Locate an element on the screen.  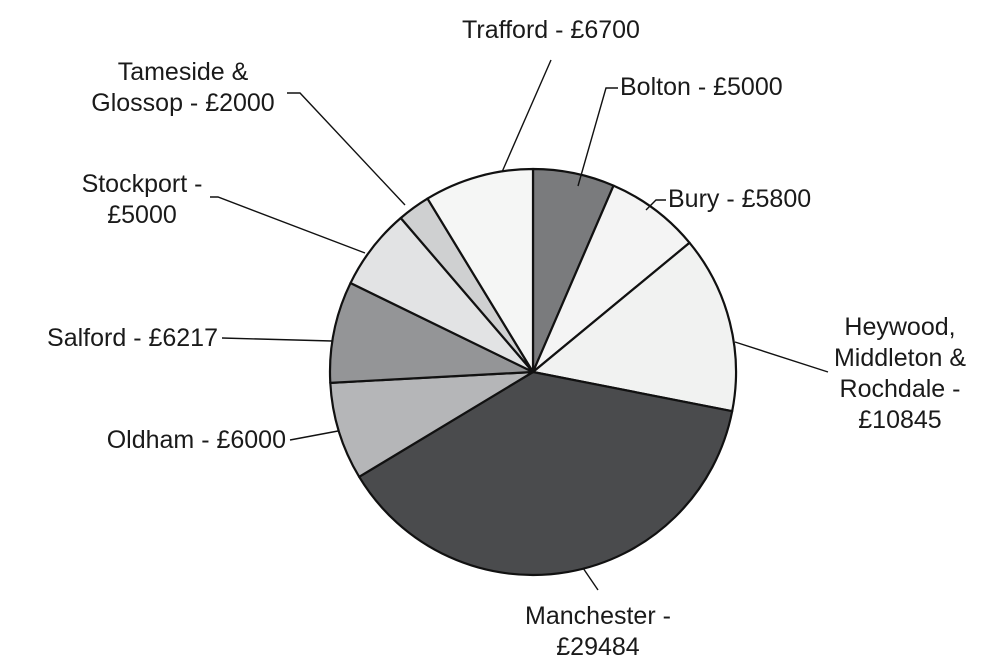
slice-label-salford: Salford - £6217 is located at coordinates (132, 338).